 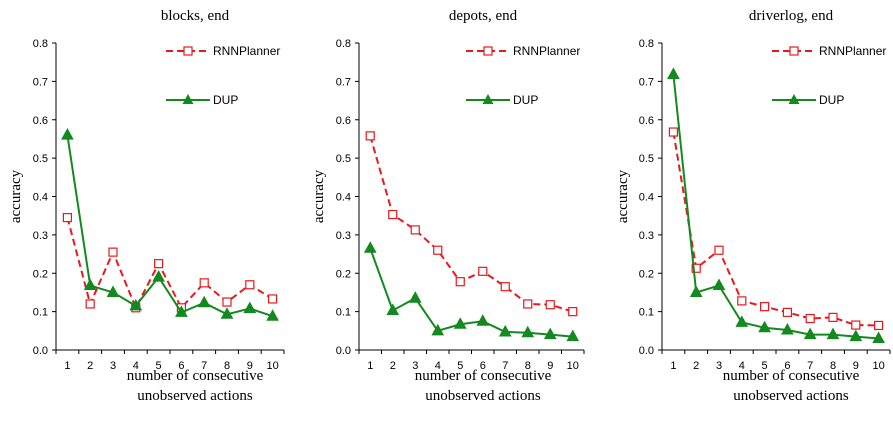 I want to click on x-axis-label: number of consecutive, so click(x=483, y=376).